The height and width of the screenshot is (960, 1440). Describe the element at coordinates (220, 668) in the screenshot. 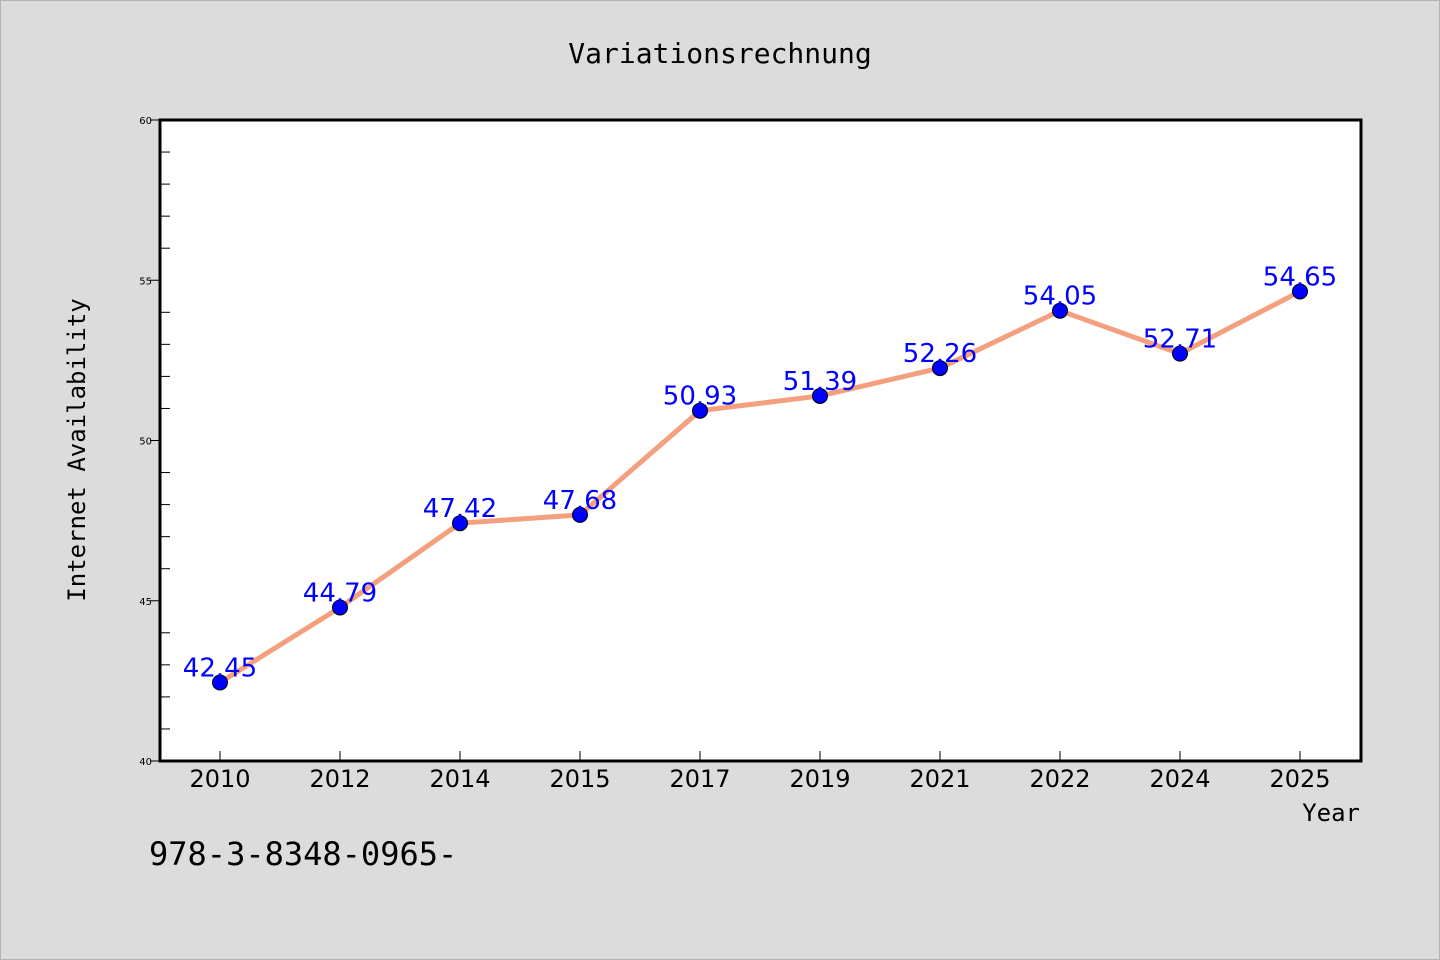

I see `data-label: 42.45` at that location.